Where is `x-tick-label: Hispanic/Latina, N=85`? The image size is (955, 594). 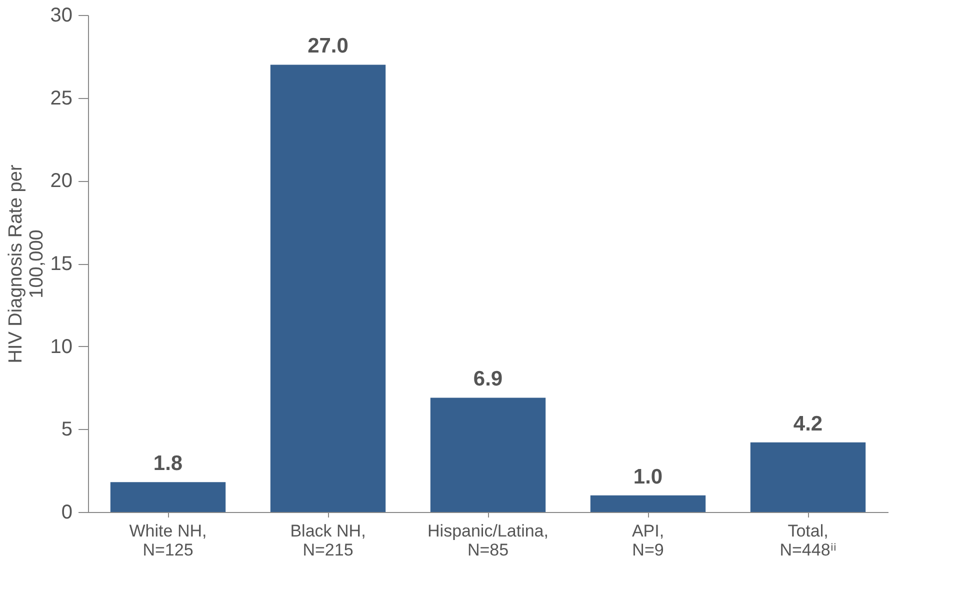 x-tick-label: Hispanic/Latina, N=85 is located at coordinates (488, 541).